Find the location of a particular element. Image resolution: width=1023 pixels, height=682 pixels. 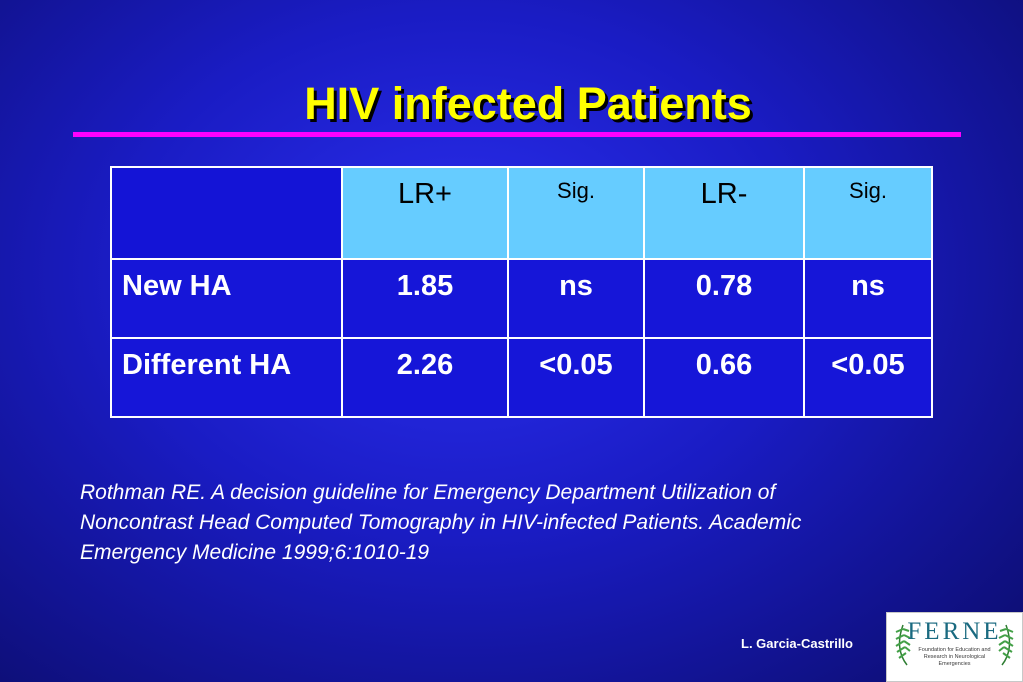

cell-sig-2: <0.05 is located at coordinates (868, 377).